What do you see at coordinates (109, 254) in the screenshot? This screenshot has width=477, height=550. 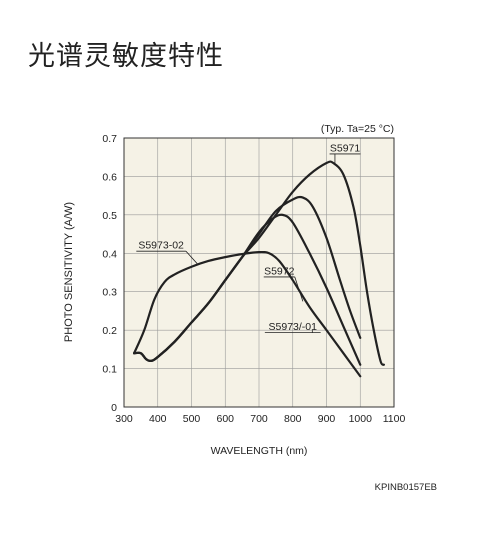 I see `y-tick-label: 0.4` at bounding box center [109, 254].